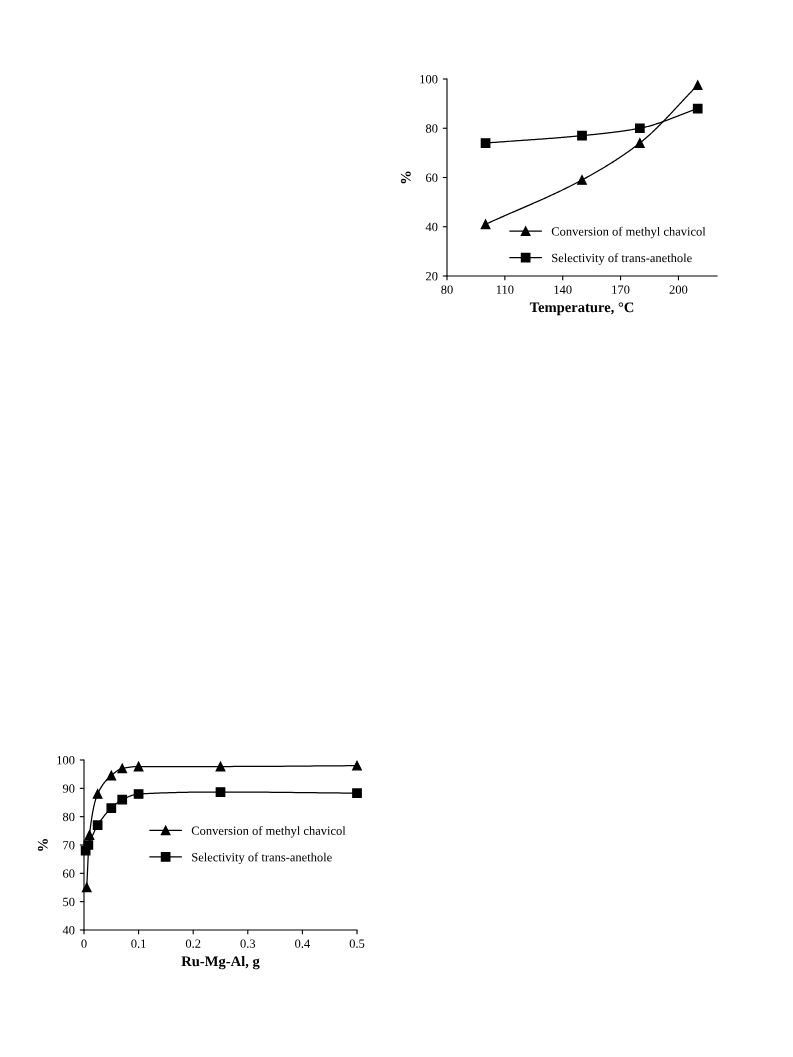 Image resolution: width=793 pixels, height=1057 pixels. I want to click on y-tick-label: 50, so click(69, 902).